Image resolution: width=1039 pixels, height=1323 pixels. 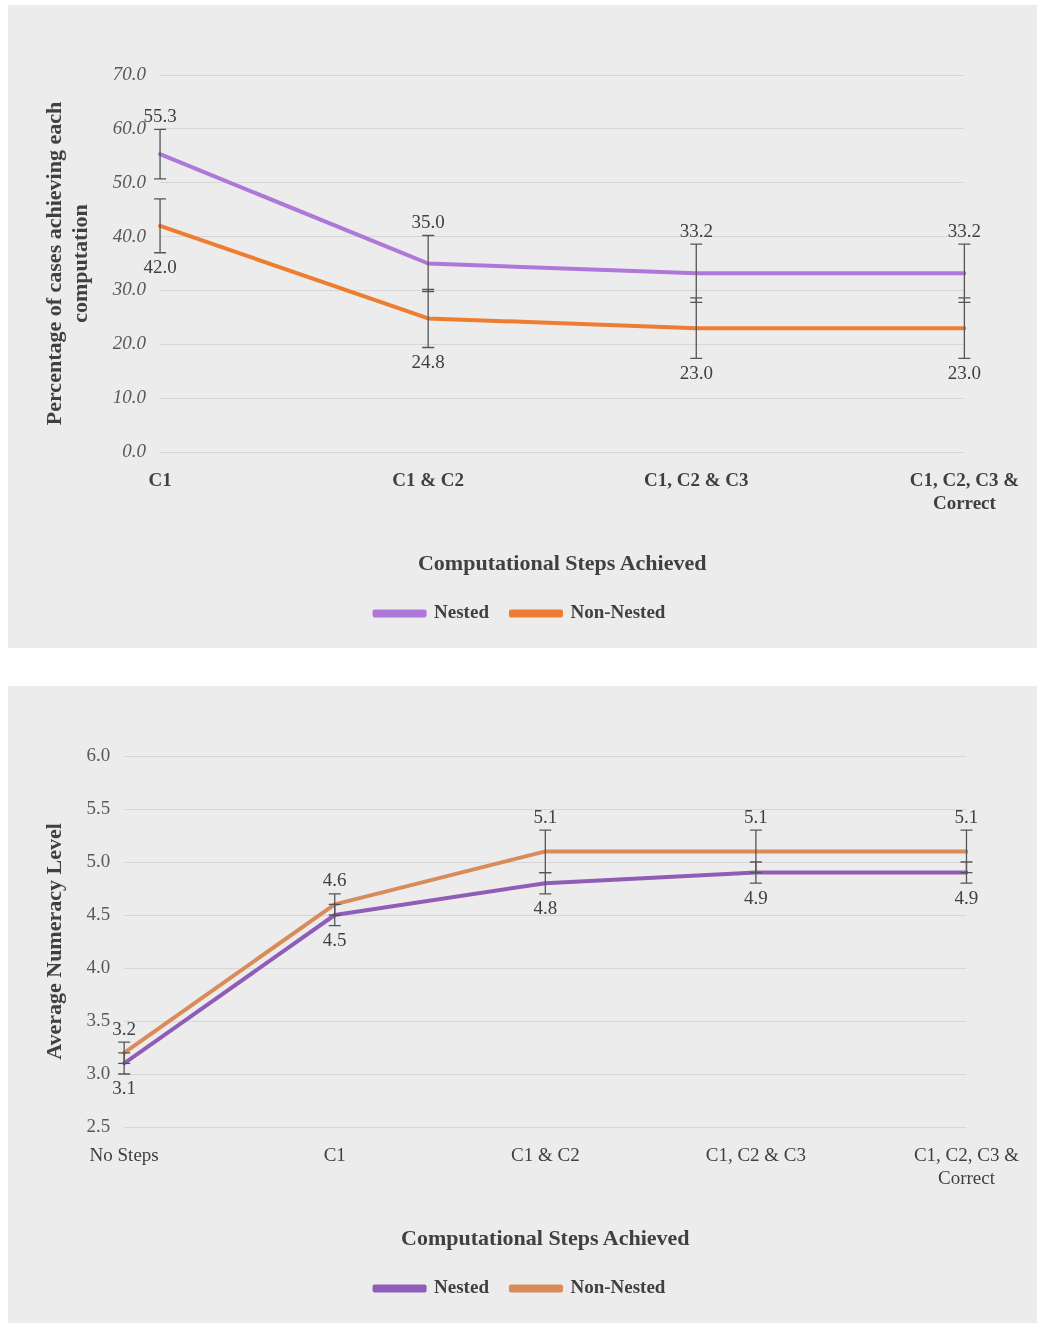 What do you see at coordinates (98, 860) in the screenshot?
I see `y-tick-label: 5.0` at bounding box center [98, 860].